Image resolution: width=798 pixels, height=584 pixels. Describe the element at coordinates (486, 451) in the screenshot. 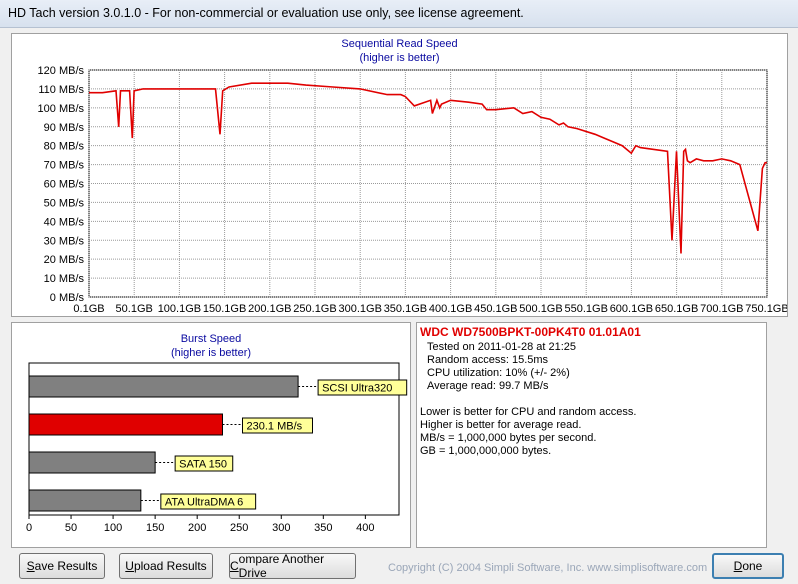

I see `note-gb: GB = 1,000,000,000 bytes.` at that location.